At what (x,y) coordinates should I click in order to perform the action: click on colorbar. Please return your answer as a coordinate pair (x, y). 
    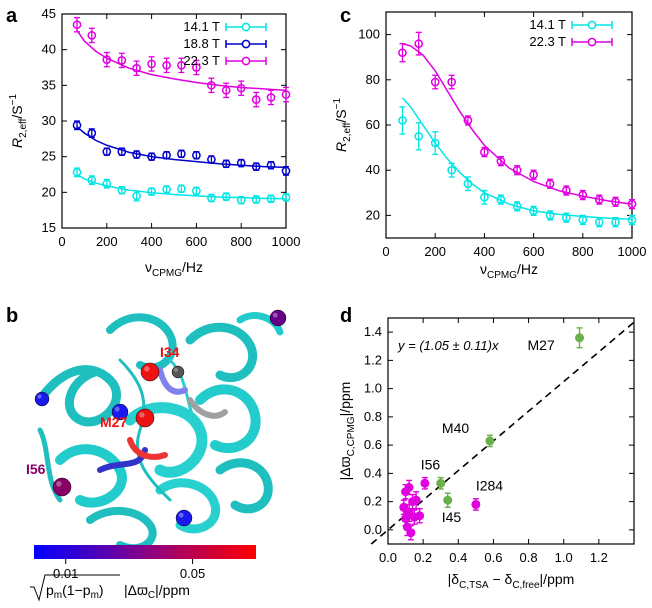
    Looking at the image, I should click on (145, 552).